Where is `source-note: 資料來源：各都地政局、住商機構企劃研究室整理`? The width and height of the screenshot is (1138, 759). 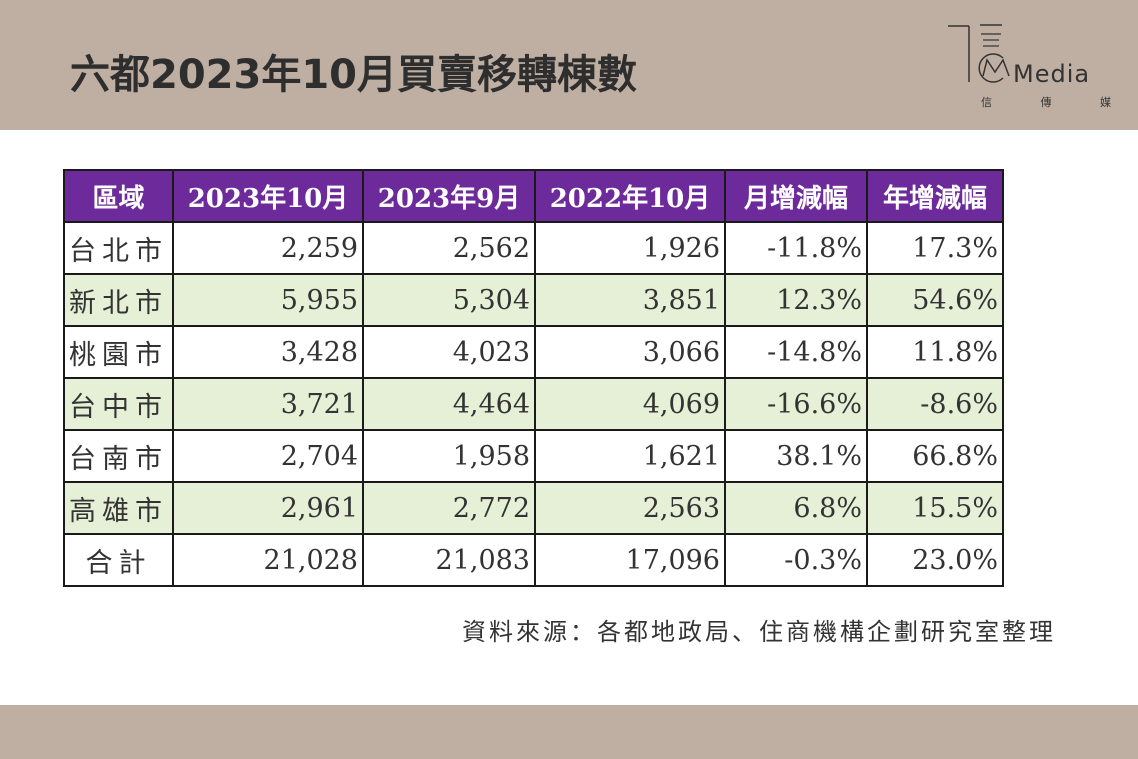 source-note: 資料來源：各都地政局、住商機構企劃研究室整理 is located at coordinates (759, 632).